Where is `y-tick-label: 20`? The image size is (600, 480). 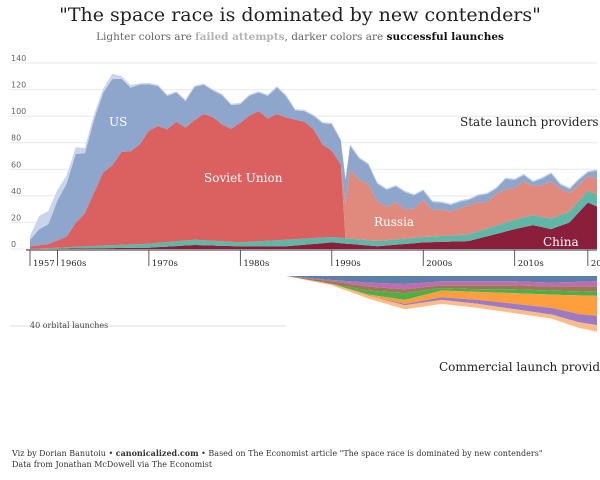
y-tick-label: 20 is located at coordinates (16, 217).